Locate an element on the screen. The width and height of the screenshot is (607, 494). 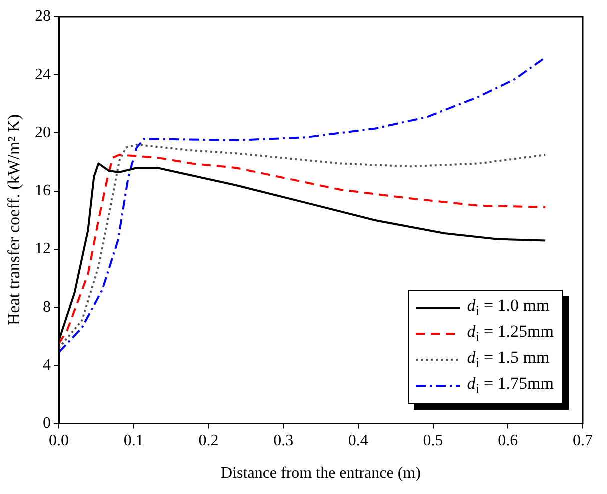
legend-label: d$_{i}$ = 1.75mm is located at coordinates (510, 386).